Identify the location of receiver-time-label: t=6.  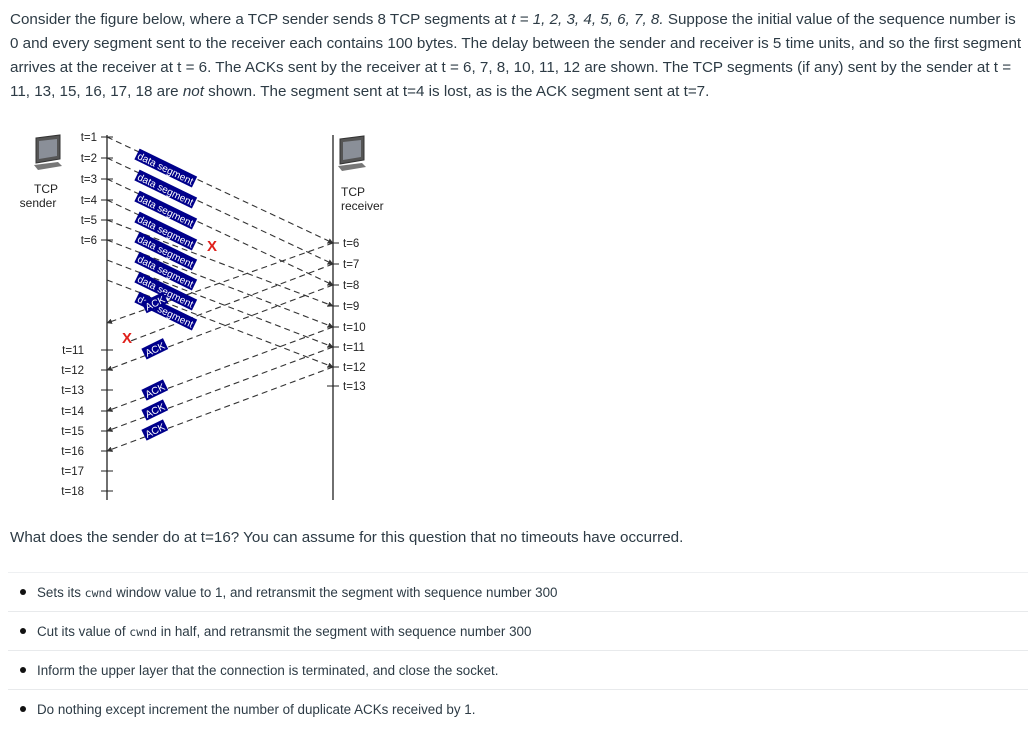
(351, 244).